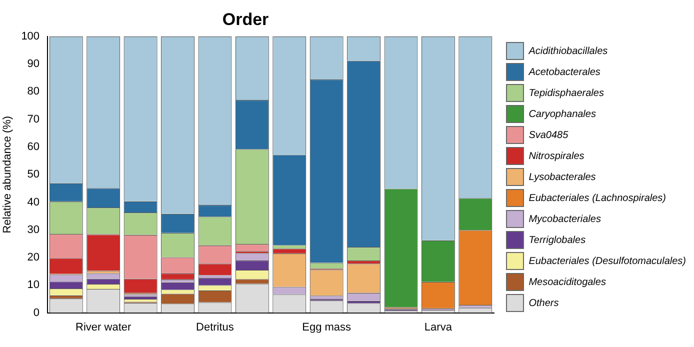 The image size is (694, 347). What do you see at coordinates (562, 114) in the screenshot?
I see `legend-label: Caryophanales` at bounding box center [562, 114].